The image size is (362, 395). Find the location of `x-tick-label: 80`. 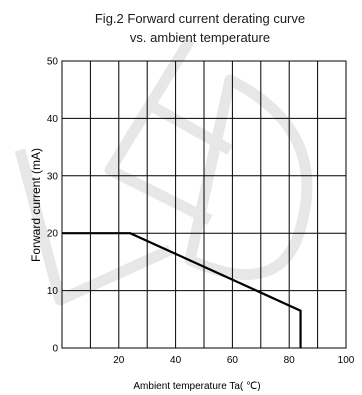

x-tick-label: 80 is located at coordinates (290, 360).